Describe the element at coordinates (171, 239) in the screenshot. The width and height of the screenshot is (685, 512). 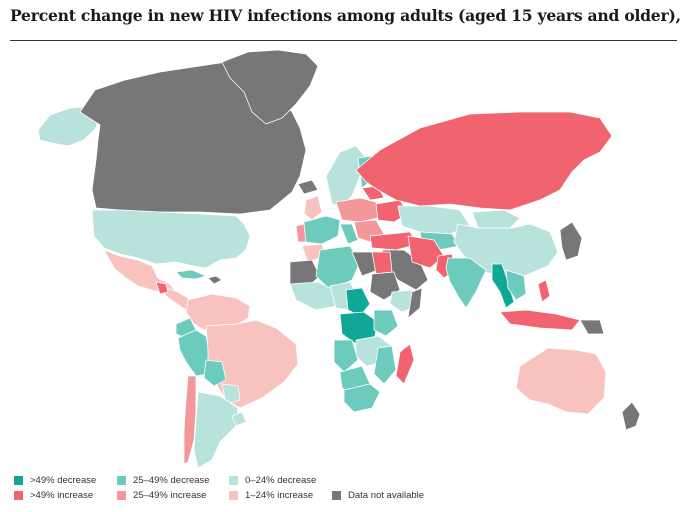
I see `region-usa` at that location.